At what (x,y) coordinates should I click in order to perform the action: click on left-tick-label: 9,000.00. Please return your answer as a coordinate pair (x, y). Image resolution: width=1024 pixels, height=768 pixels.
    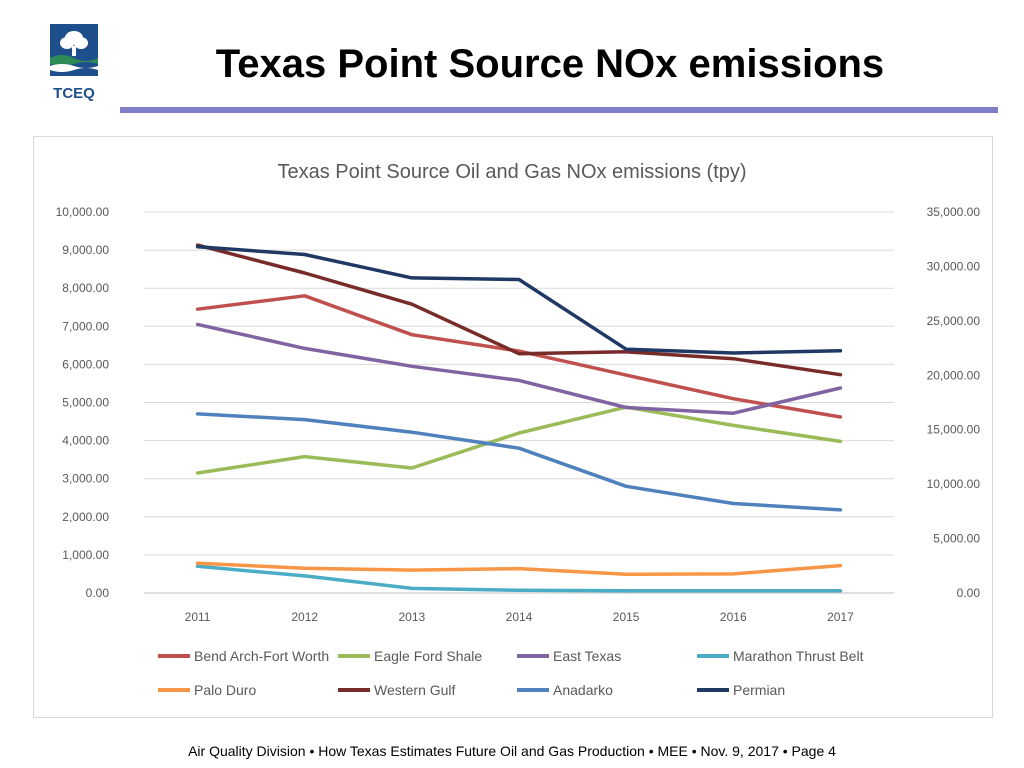
    Looking at the image, I should click on (85, 250).